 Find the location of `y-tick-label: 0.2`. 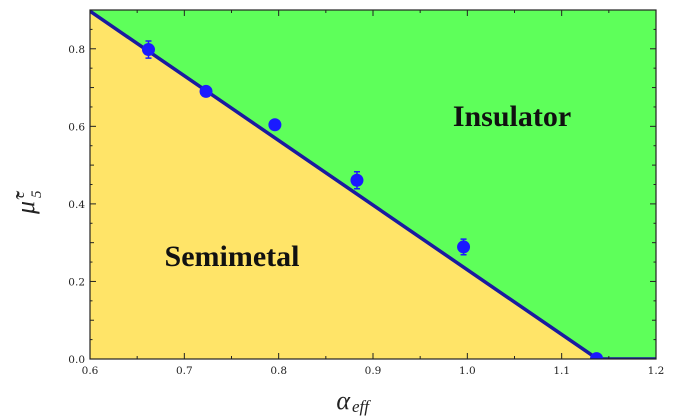

y-tick-label: 0.2 is located at coordinates (76, 282).